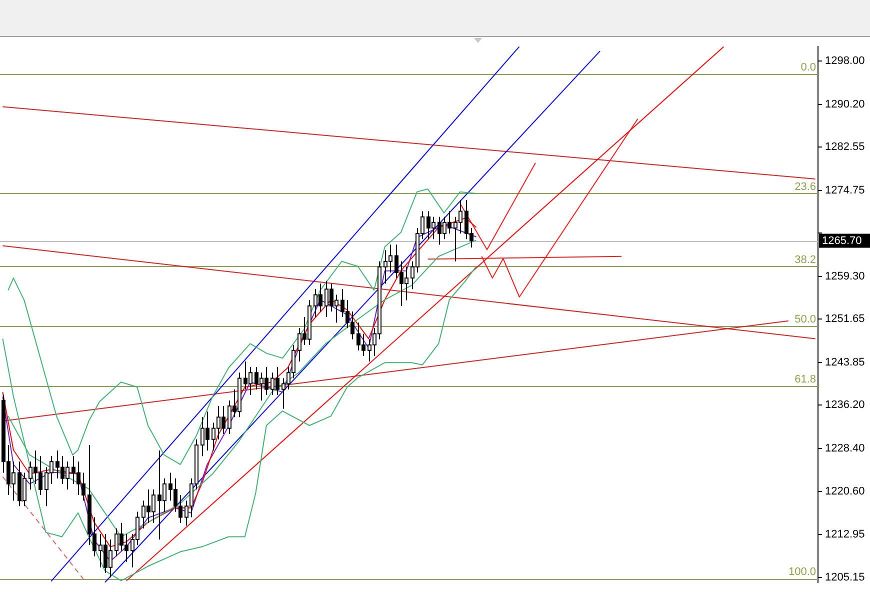  I want to click on y-tick-label: 1274.75, so click(845, 190).